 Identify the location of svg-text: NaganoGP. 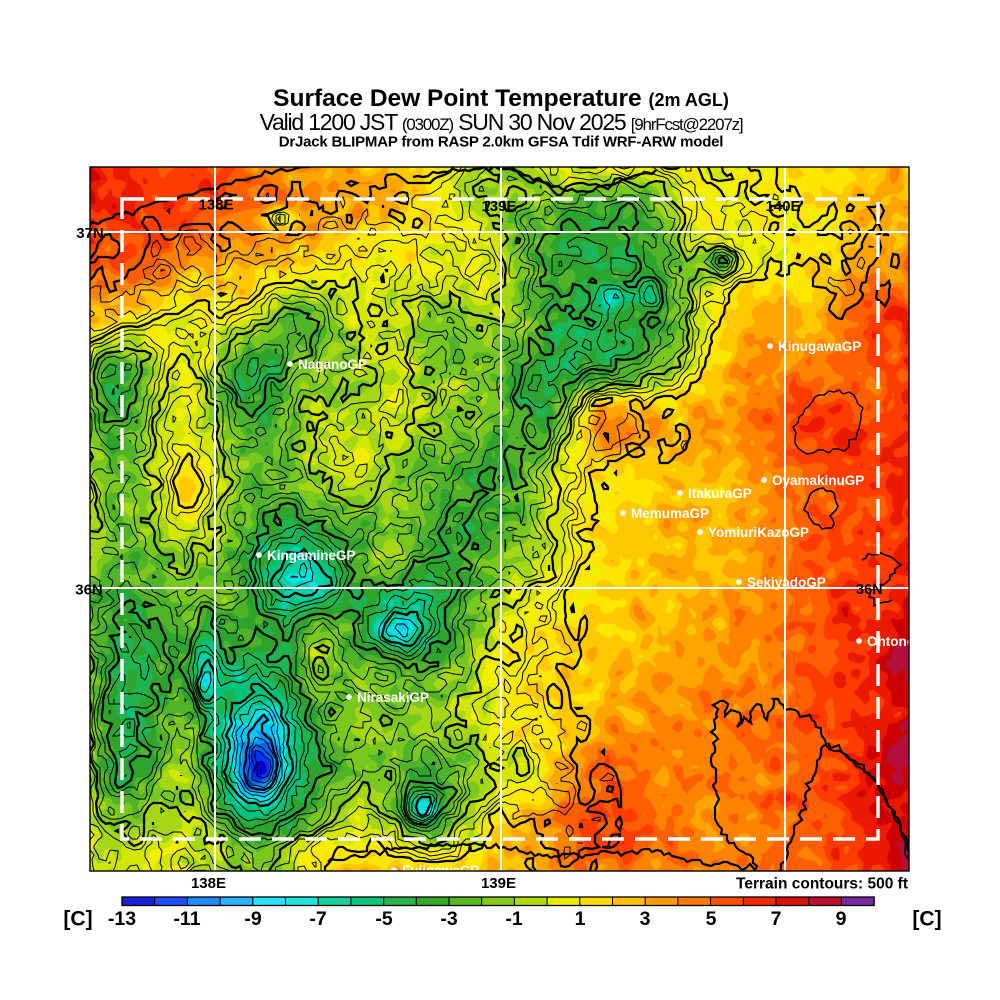
(332, 364).